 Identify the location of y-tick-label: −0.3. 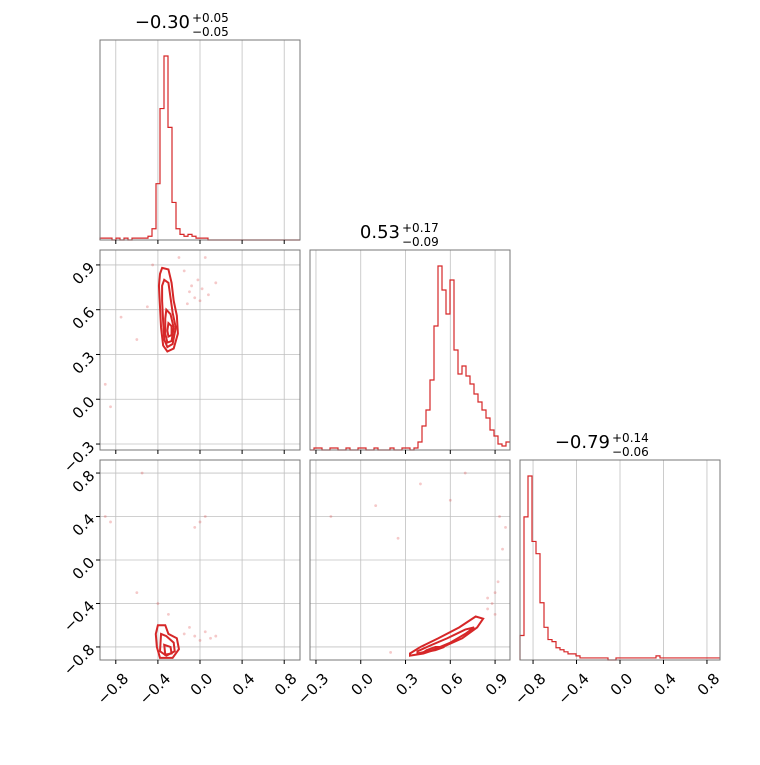
(79, 457).